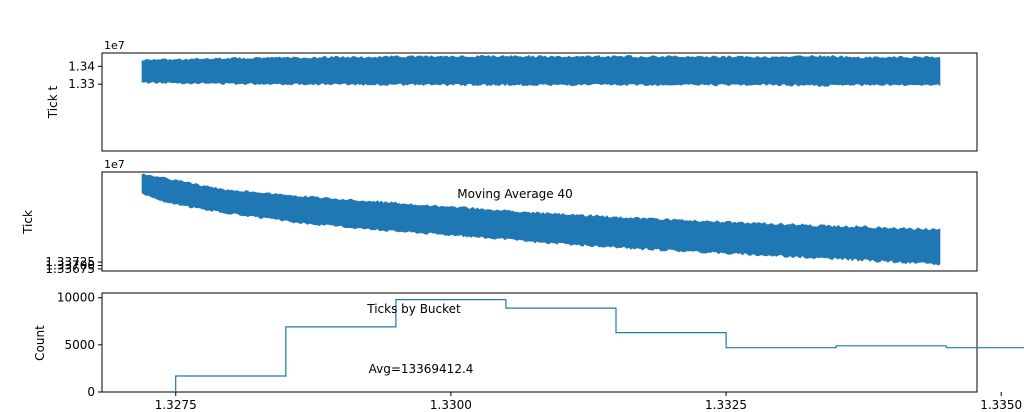 The height and width of the screenshot is (412, 1024). I want to click on panel-1-band, so click(541, 70).